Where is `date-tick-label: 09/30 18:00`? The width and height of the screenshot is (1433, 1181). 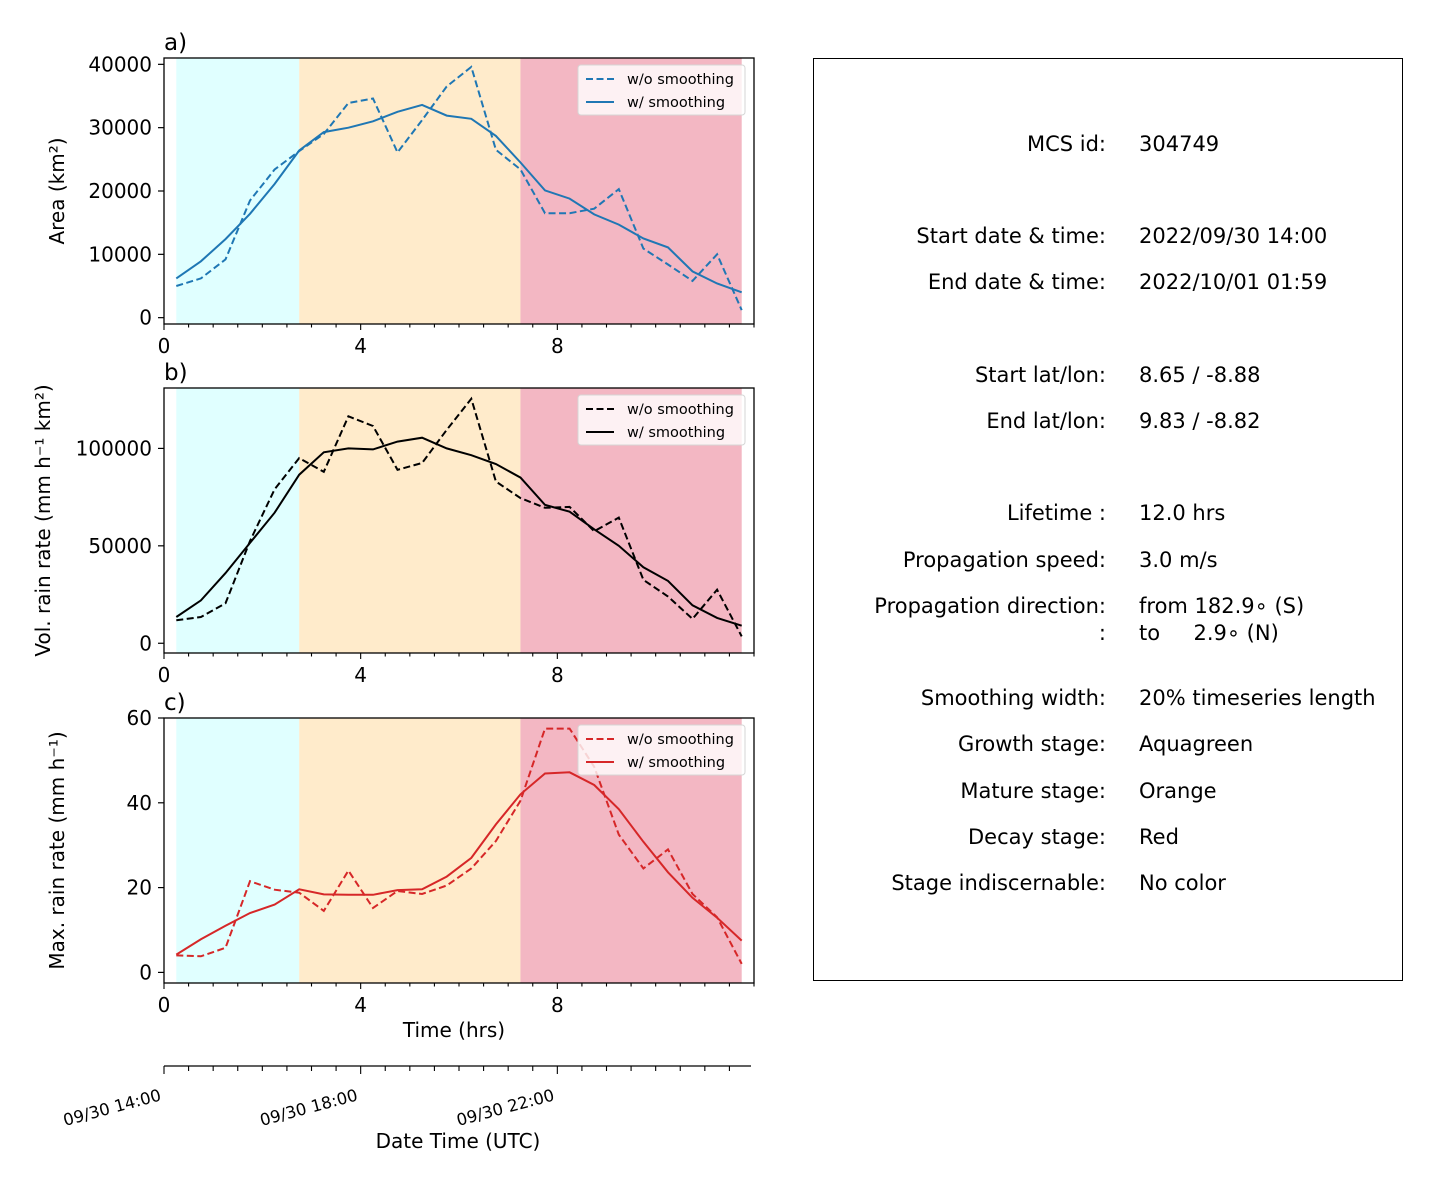
date-tick-label: 09/30 18:00 is located at coordinates (309, 1108).